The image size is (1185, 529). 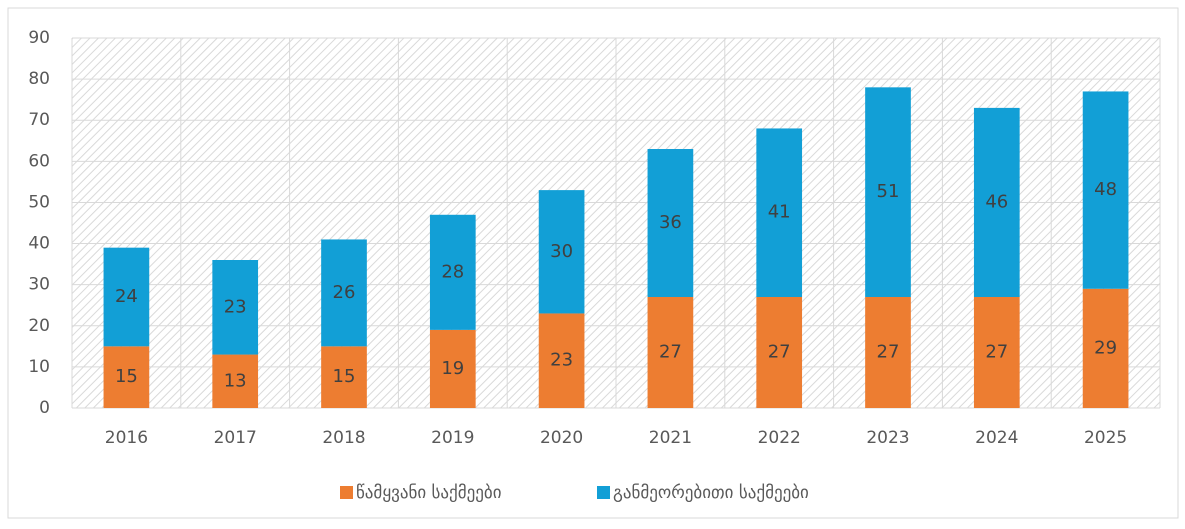 What do you see at coordinates (39, 244) in the screenshot?
I see `y-tick-label: 40` at bounding box center [39, 244].